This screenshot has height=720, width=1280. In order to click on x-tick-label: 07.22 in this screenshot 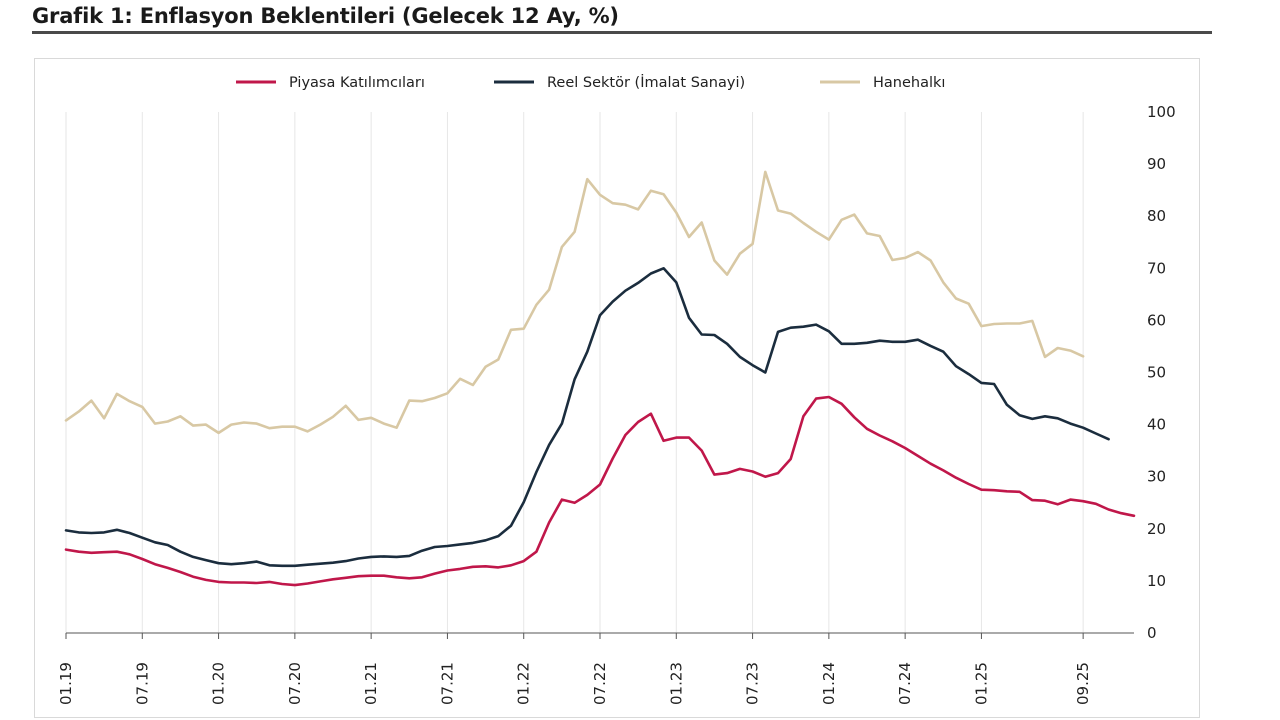, I will do `click(600, 683)`.